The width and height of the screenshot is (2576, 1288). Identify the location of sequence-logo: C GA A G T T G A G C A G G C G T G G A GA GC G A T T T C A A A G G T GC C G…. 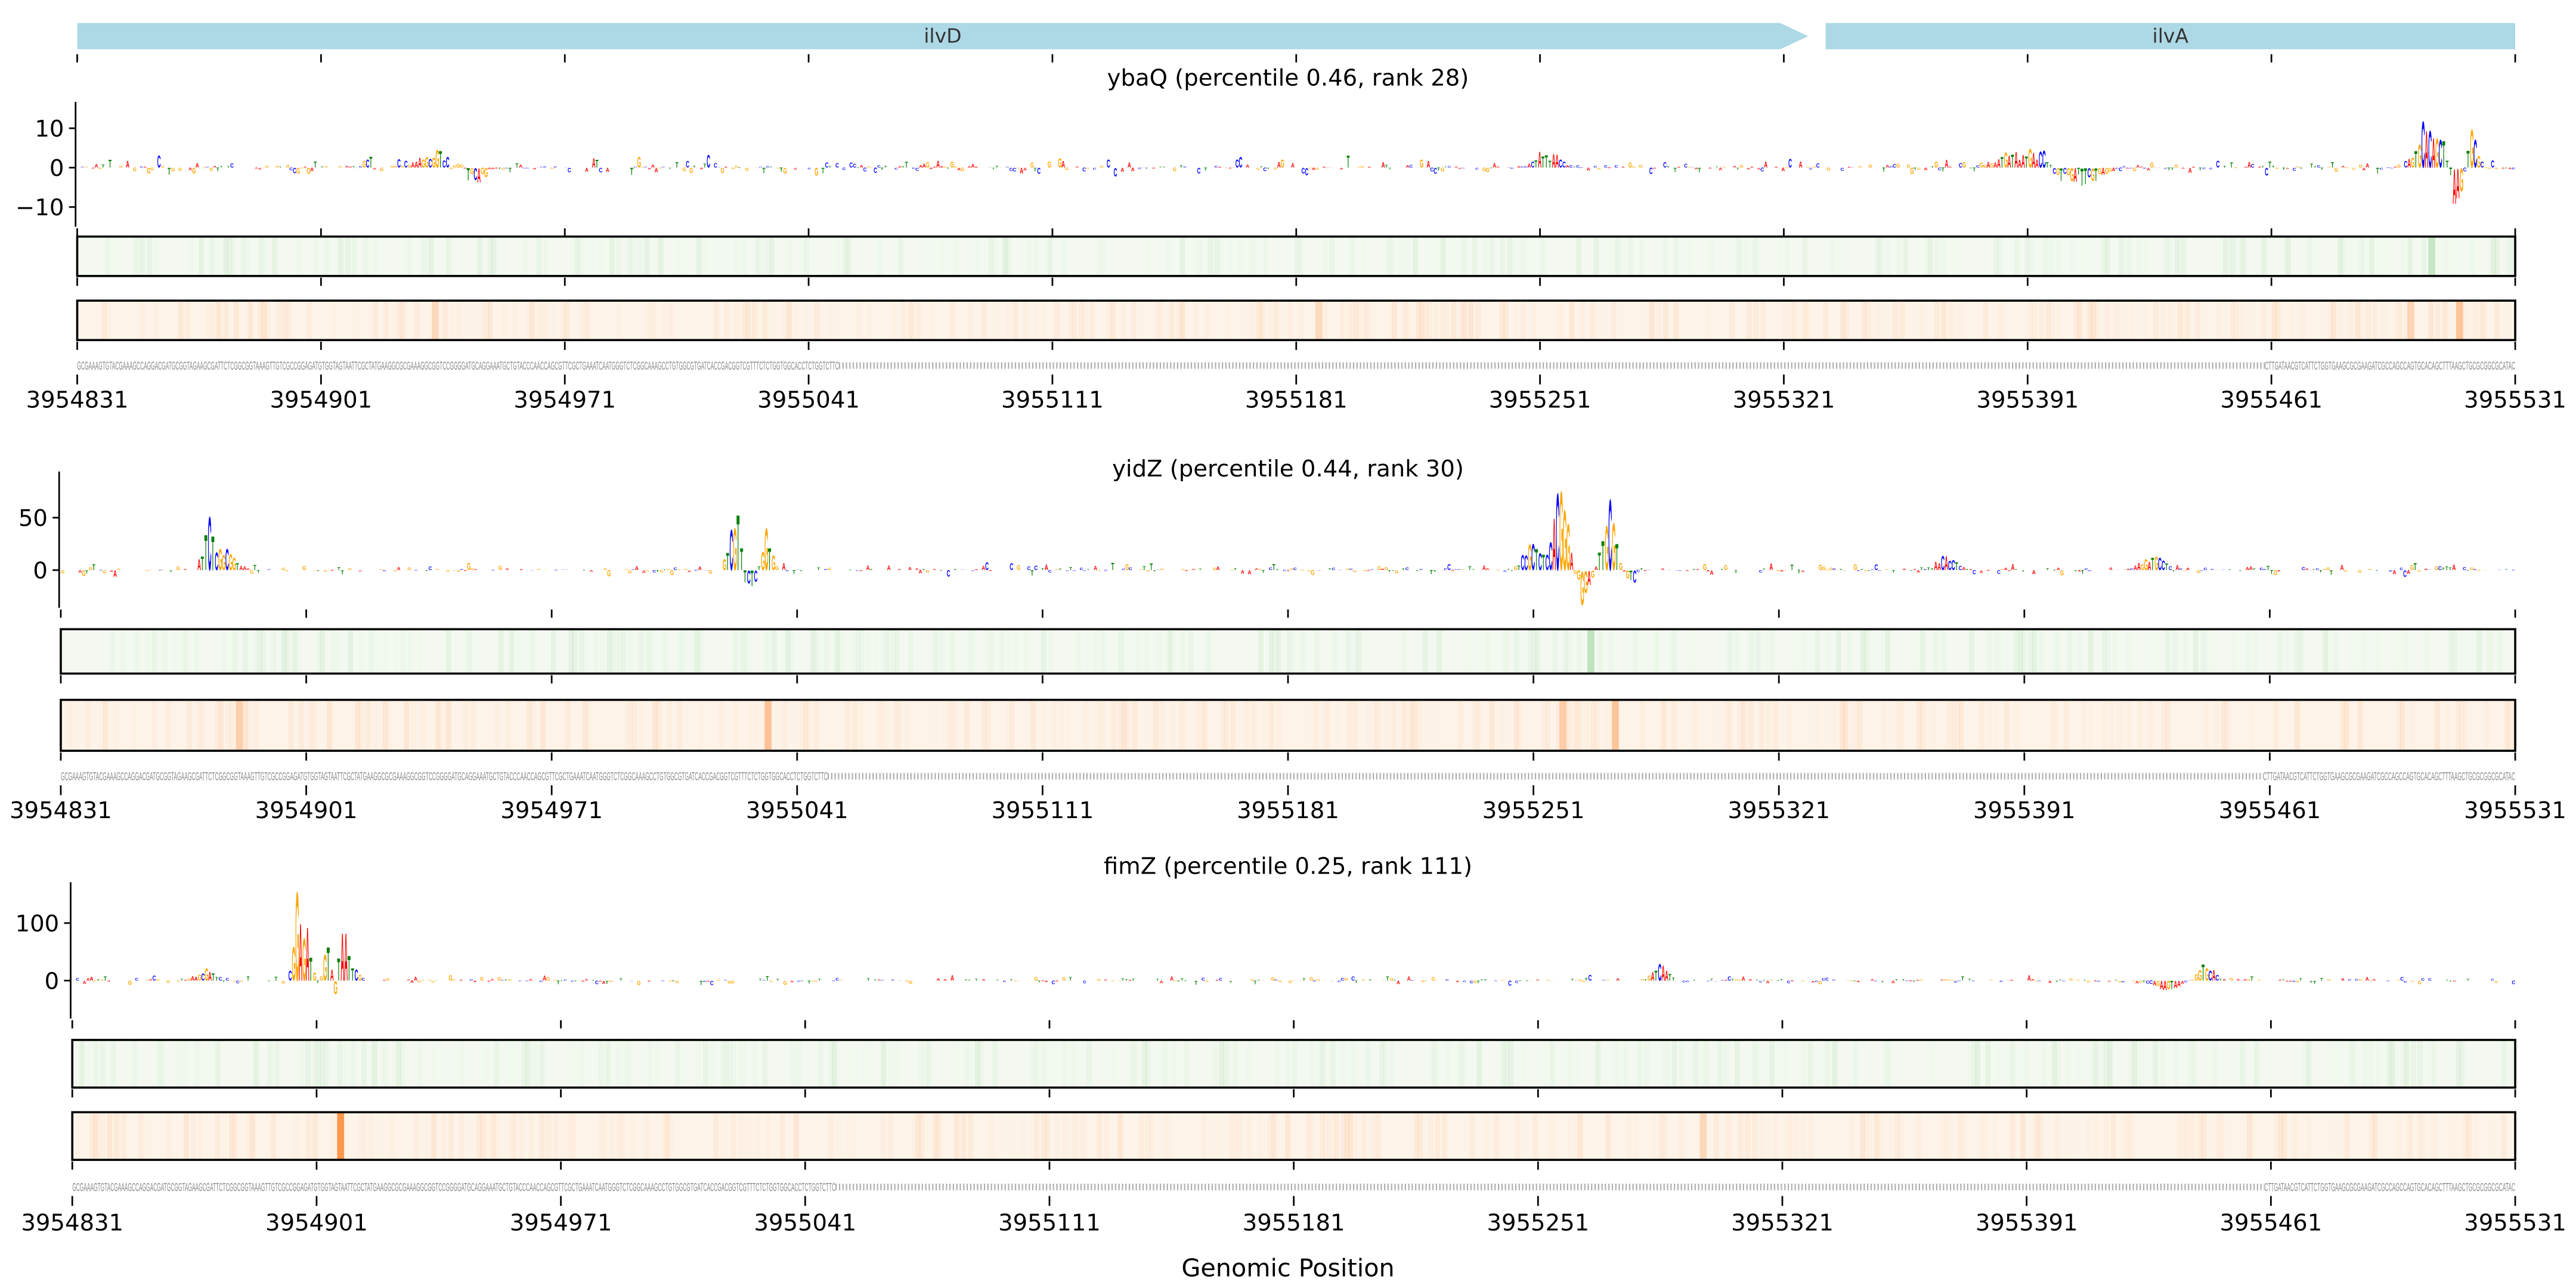
(1298, 161).